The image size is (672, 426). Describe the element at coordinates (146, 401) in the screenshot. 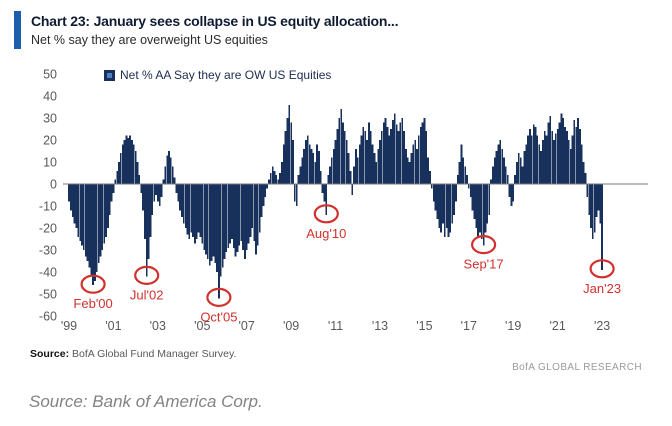

I see `bottom-caption: Source: Bank of America Corp.` at that location.